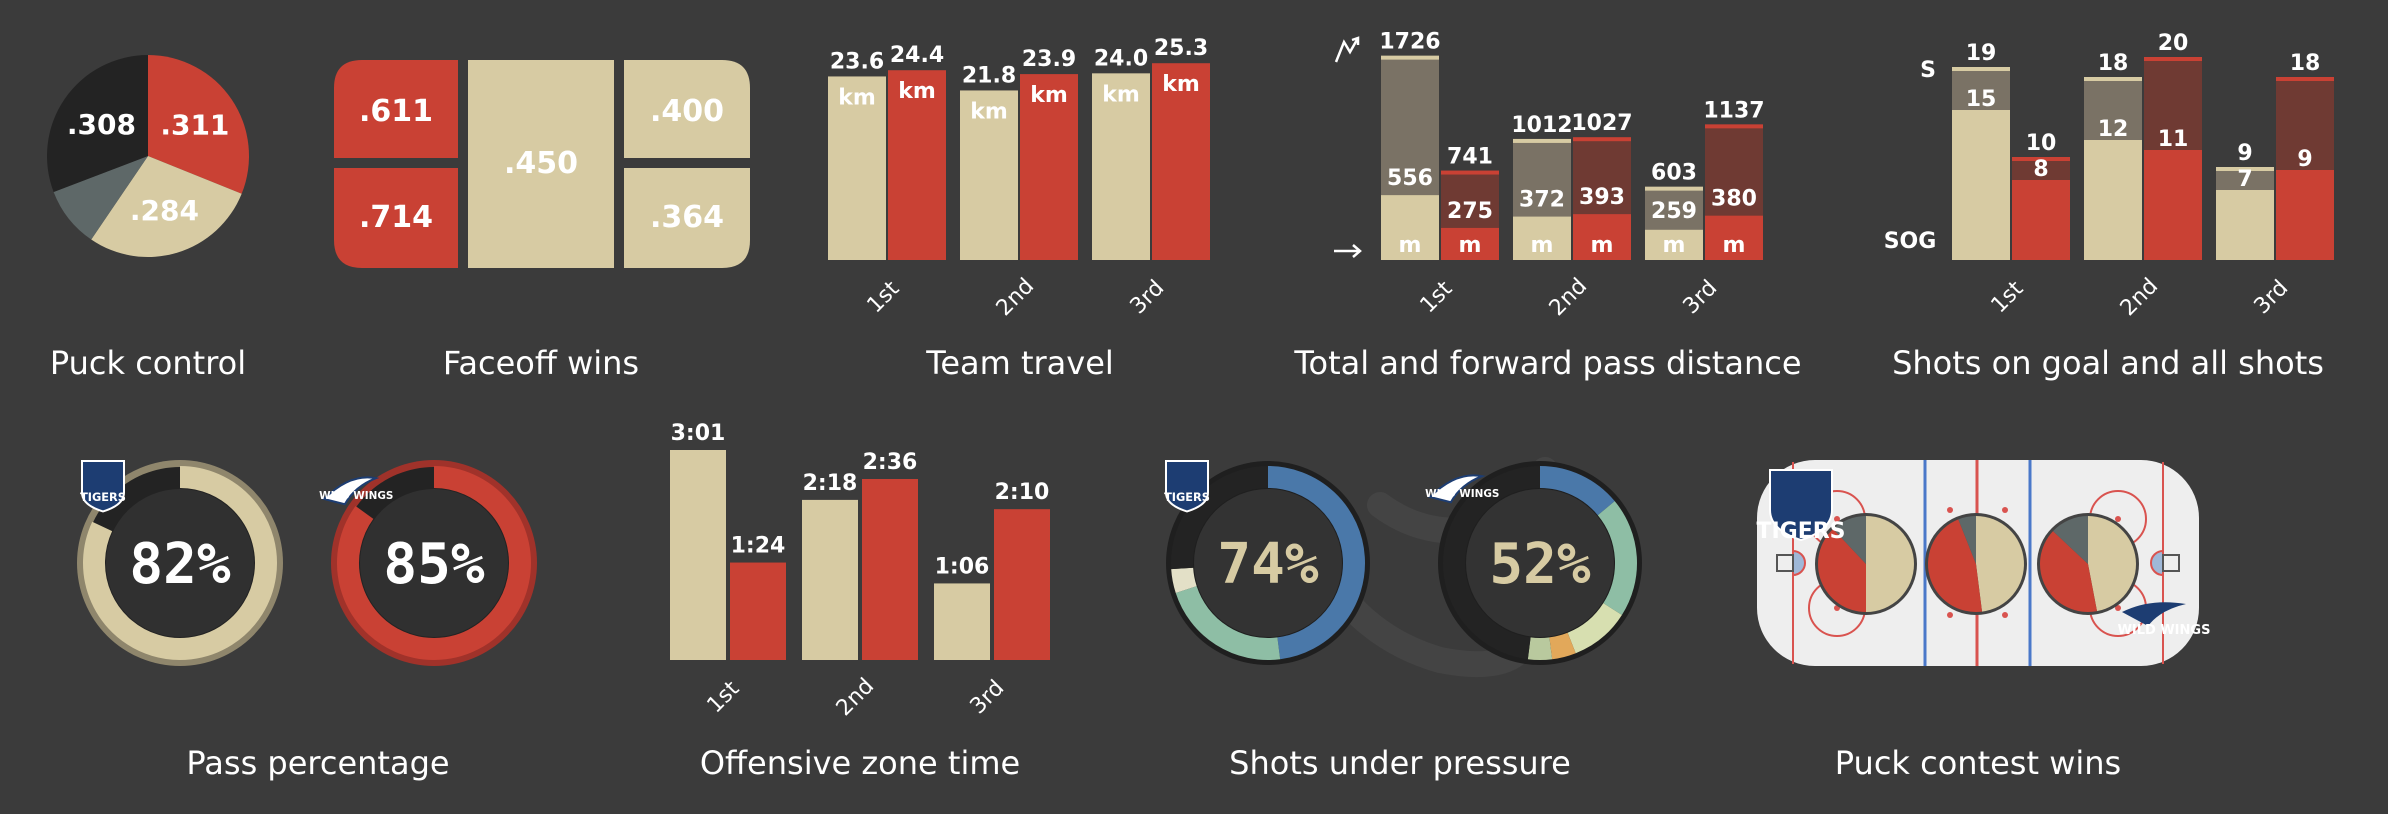 The width and height of the screenshot is (2388, 814). I want to click on contest-pie-2-wildwings, so click(1955, 565).